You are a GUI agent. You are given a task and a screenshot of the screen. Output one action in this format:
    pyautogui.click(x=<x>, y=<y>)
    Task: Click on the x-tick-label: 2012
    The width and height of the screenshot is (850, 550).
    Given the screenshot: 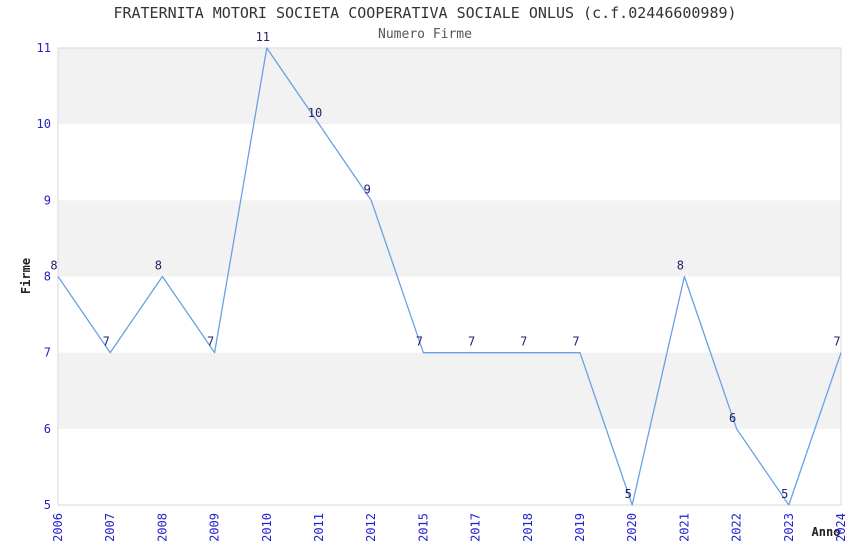 What is the action you would take?
    pyautogui.click(x=371, y=527)
    